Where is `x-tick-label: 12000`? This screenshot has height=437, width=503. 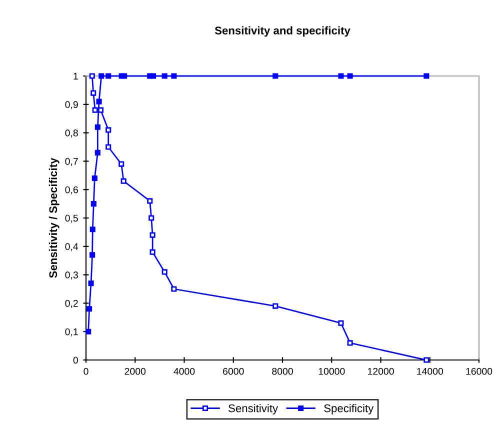 x-tick-label: 12000 is located at coordinates (381, 371).